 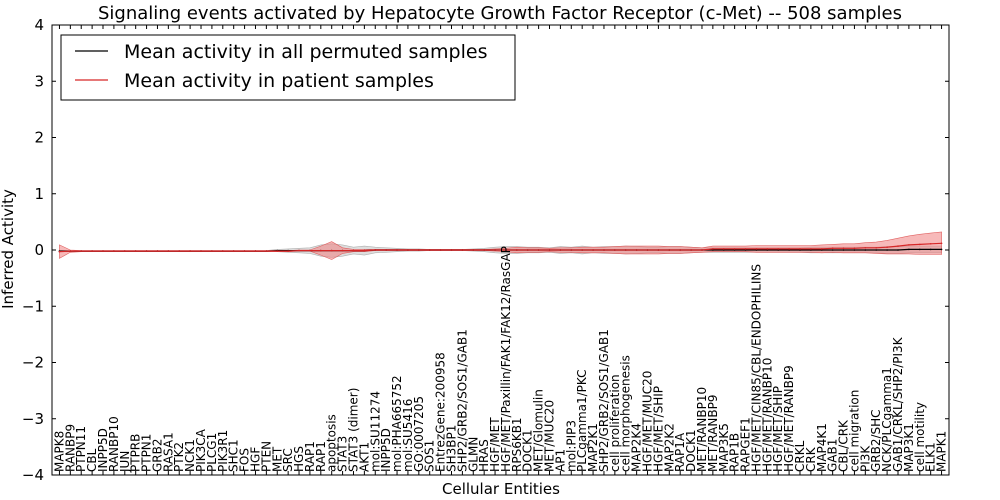 I want to click on x-tick-label: mol:SU11274, so click(x=375, y=431).